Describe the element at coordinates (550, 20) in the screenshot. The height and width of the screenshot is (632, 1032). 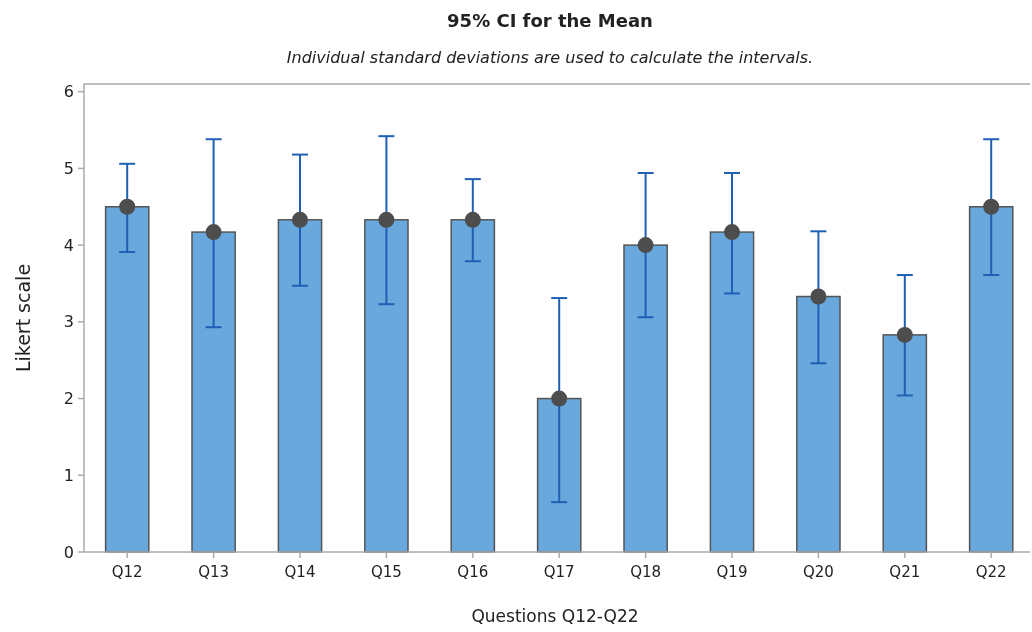
I see `chart-title: 95% CI for the Mean` at that location.